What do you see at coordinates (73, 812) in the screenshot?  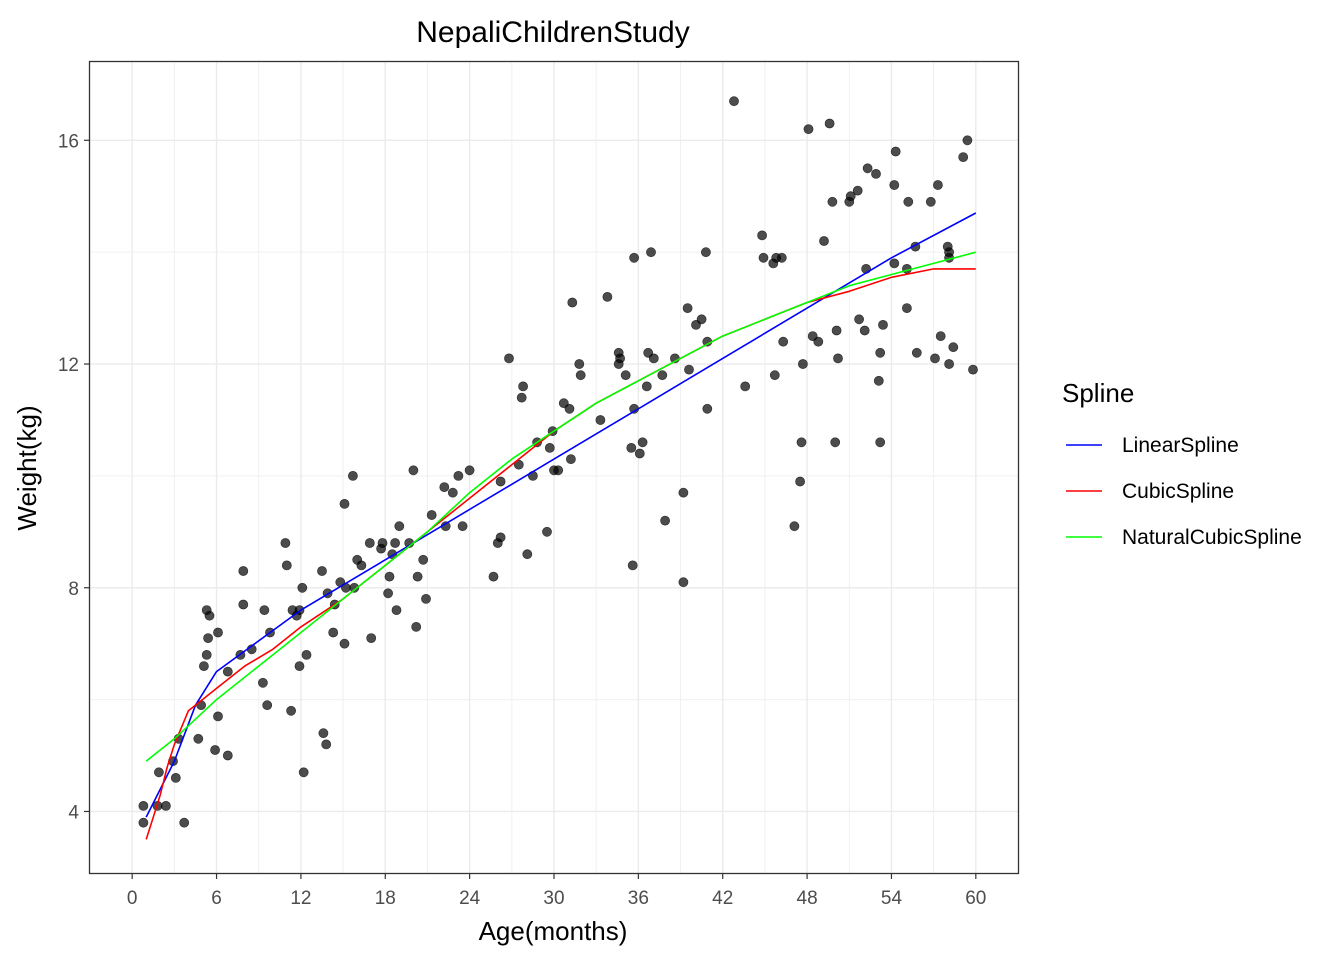 I see `y-tick-label: 4` at bounding box center [73, 812].